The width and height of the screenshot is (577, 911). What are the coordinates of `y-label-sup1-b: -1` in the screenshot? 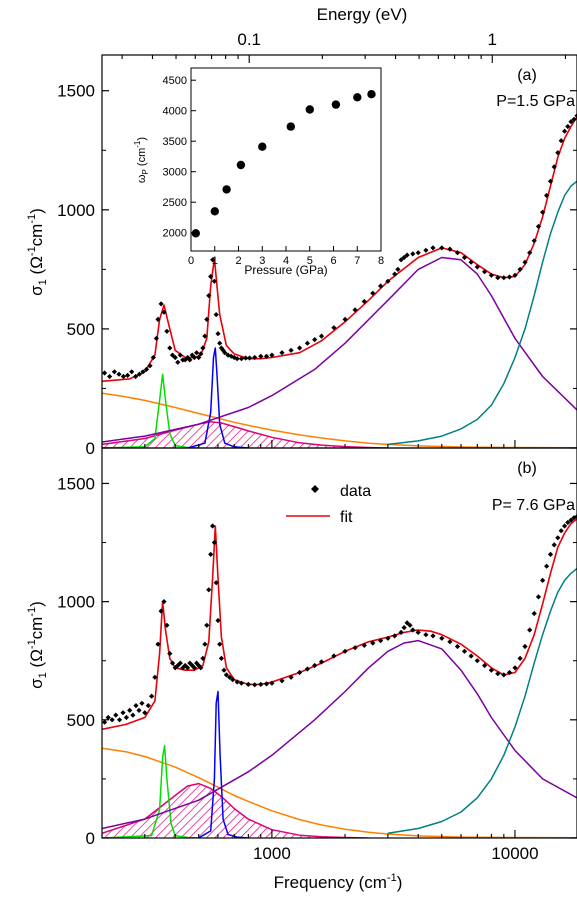 It's located at (32, 644).